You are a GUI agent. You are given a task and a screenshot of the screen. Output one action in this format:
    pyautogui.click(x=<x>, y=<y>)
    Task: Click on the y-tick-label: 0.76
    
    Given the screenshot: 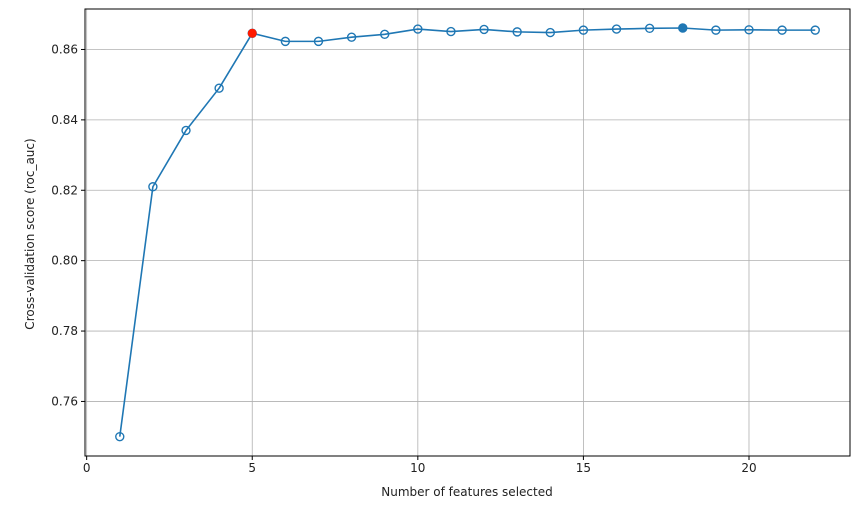 What is the action you would take?
    pyautogui.click(x=64, y=401)
    